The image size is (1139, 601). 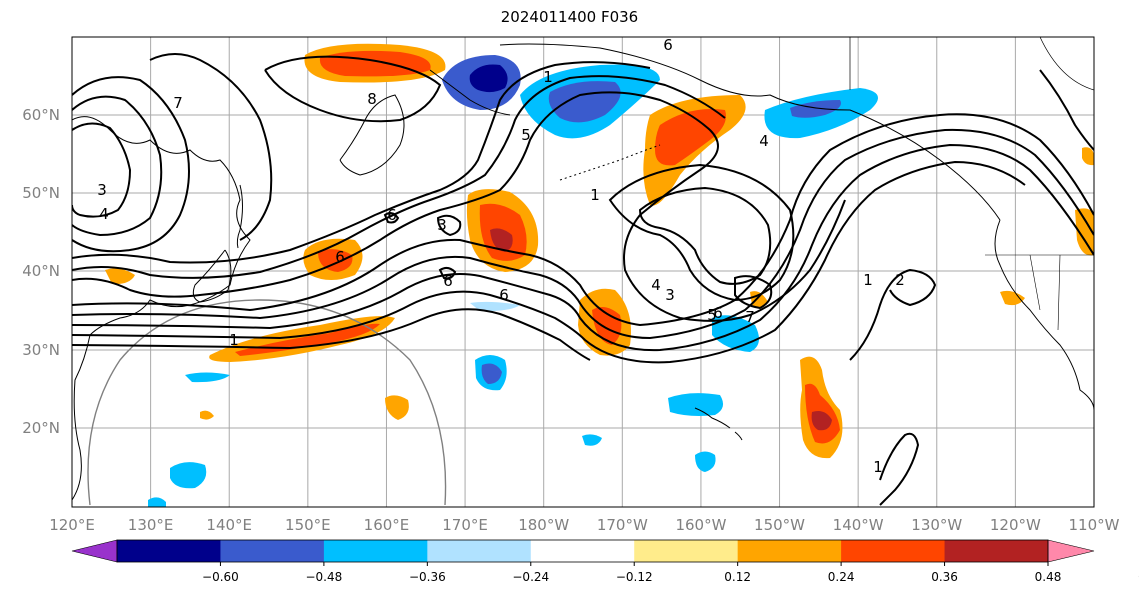 I want to click on lat-label: 20°N, so click(x=41, y=428).